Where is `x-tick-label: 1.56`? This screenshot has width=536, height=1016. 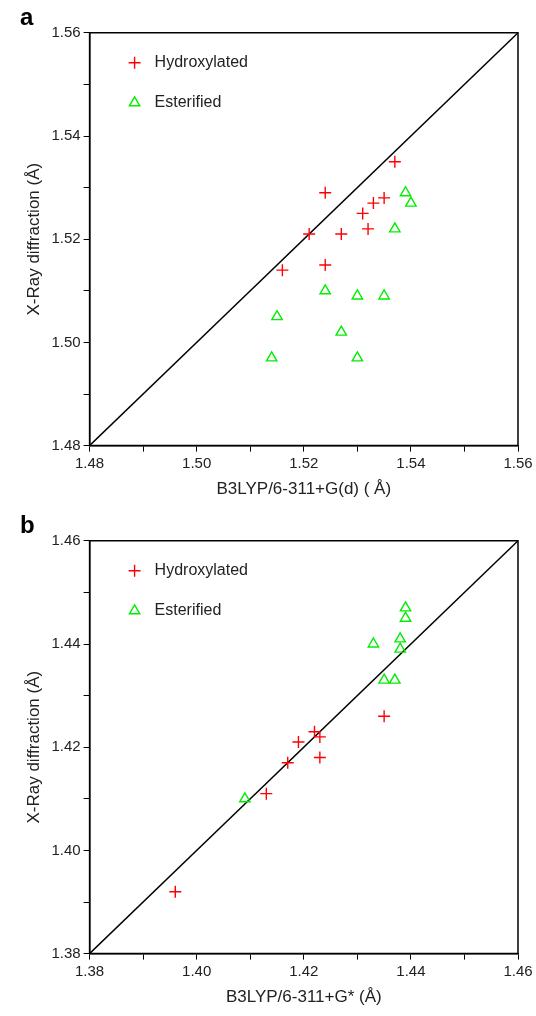 x-tick-label: 1.56 is located at coordinates (518, 462).